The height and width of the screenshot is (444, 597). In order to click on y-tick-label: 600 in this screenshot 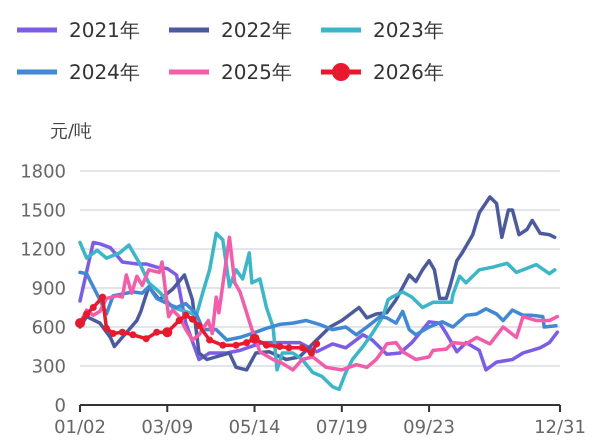, I will do `click(49, 327)`.